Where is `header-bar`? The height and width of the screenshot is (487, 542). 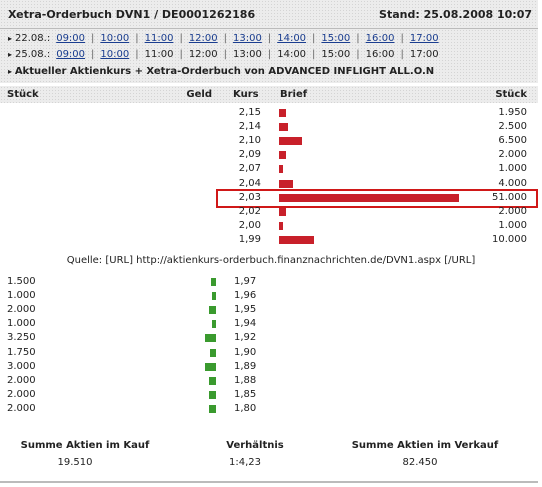 header-bar is located at coordinates (269, 14).